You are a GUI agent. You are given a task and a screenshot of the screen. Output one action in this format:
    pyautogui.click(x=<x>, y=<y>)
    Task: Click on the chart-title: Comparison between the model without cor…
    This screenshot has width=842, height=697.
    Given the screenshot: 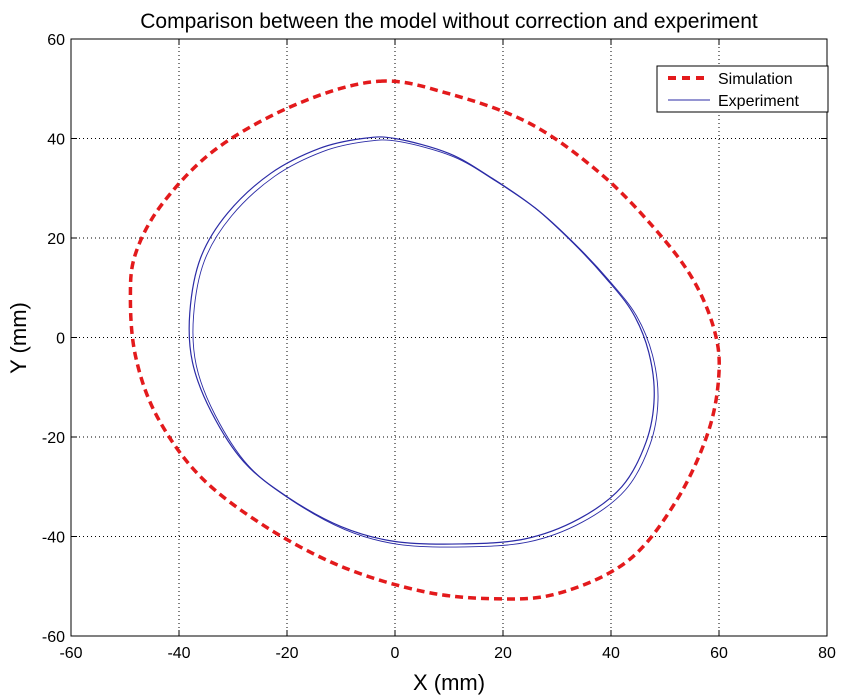 What is the action you would take?
    pyautogui.click(x=449, y=21)
    